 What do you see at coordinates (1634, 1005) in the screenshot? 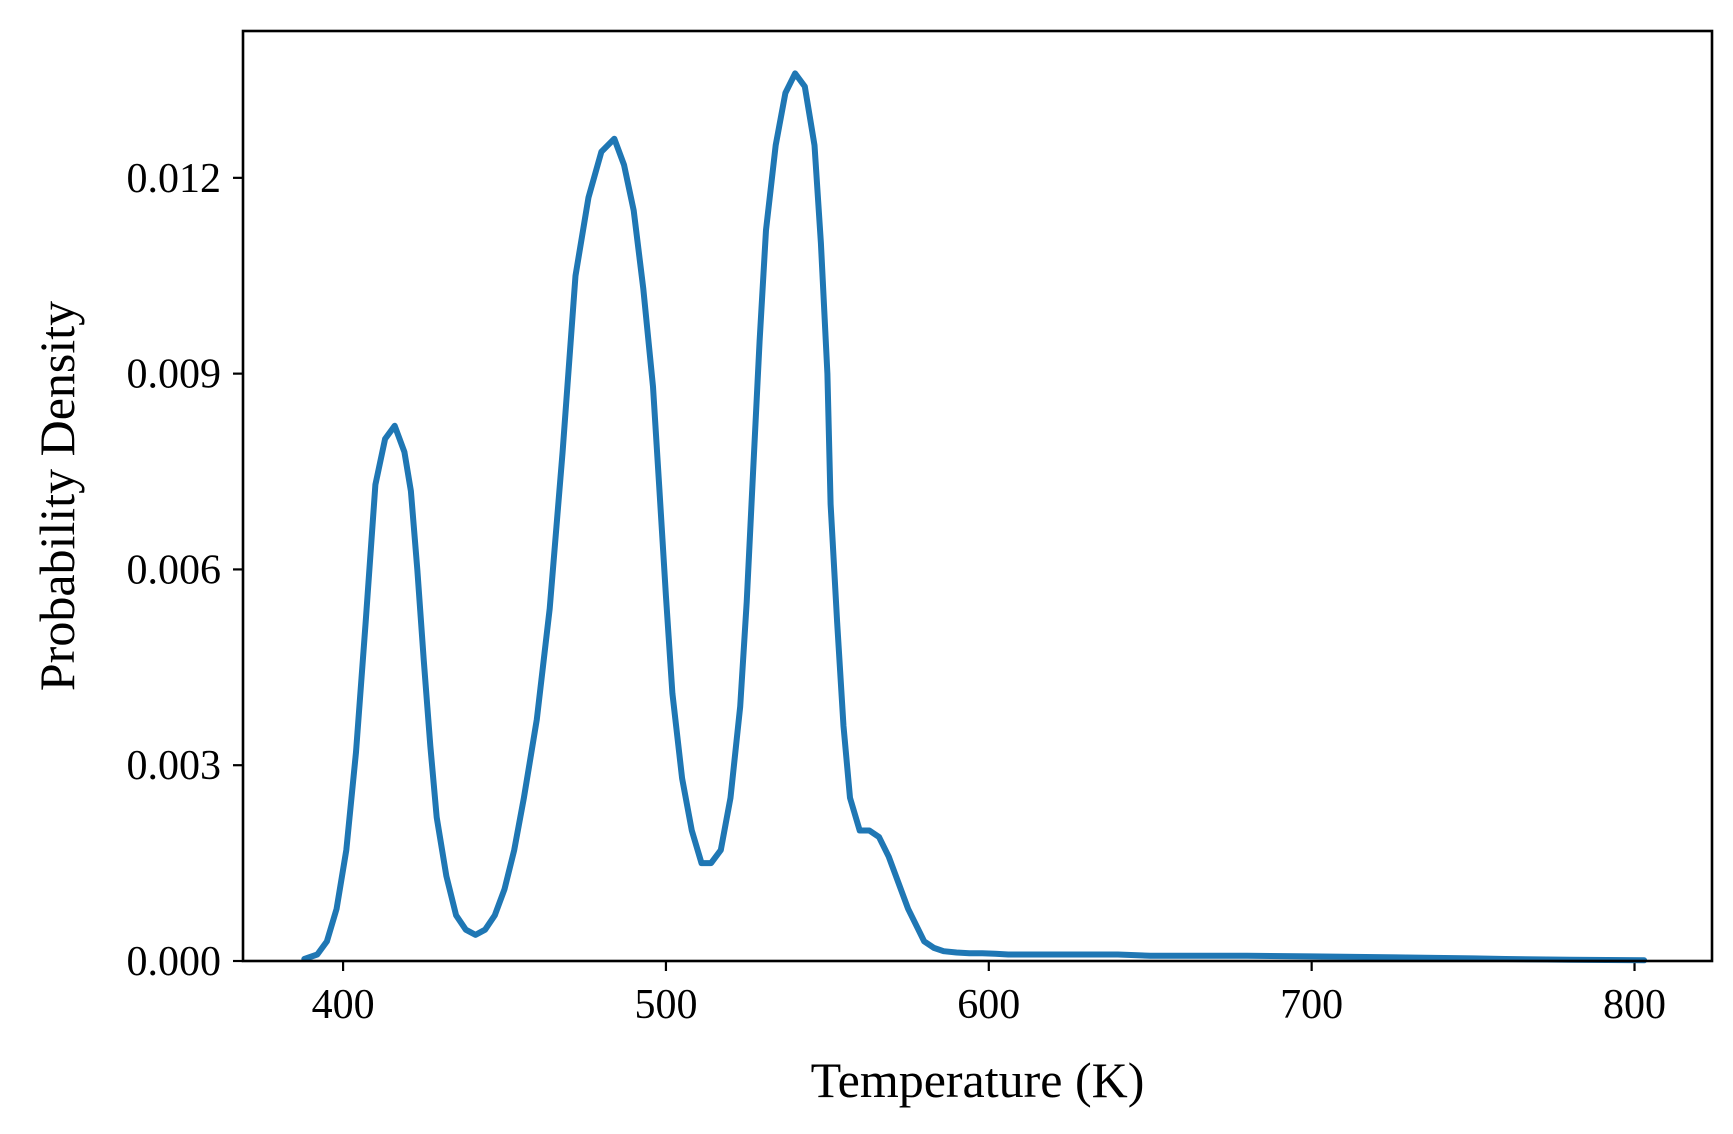
I see `x-tick-label: 800` at bounding box center [1634, 1005].